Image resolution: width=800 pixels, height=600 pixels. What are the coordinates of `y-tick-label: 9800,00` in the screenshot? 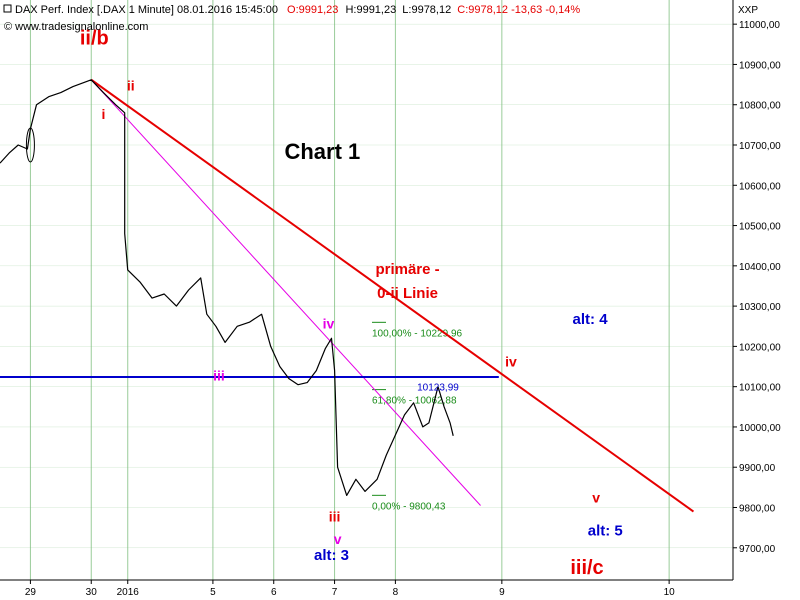 It's located at (757, 509).